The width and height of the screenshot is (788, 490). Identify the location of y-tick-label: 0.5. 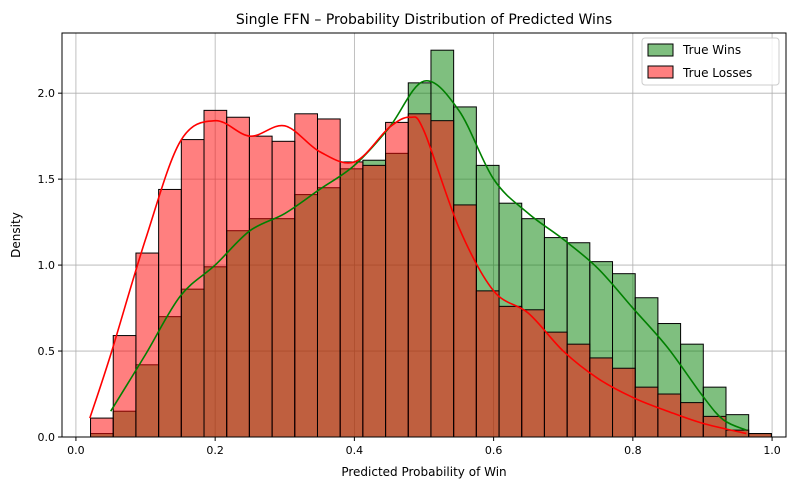
(47, 351).